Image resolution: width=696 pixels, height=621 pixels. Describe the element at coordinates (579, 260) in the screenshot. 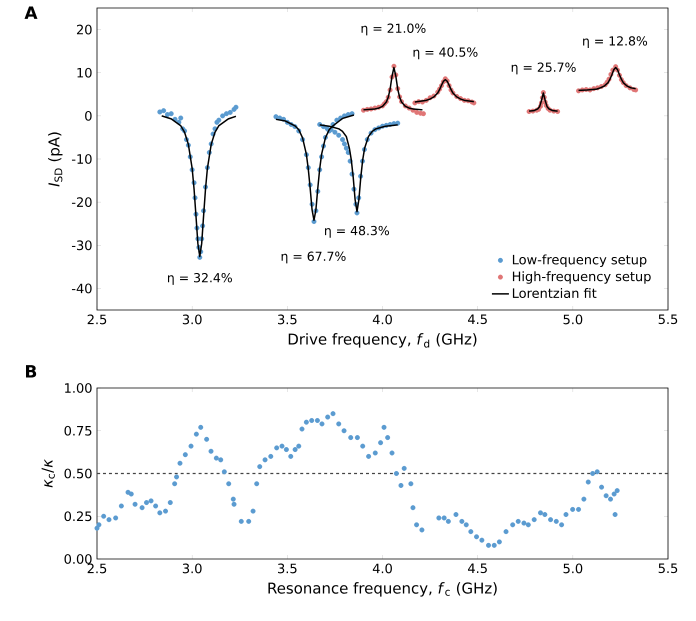

I see `legend-label: Low-frequency setup` at that location.